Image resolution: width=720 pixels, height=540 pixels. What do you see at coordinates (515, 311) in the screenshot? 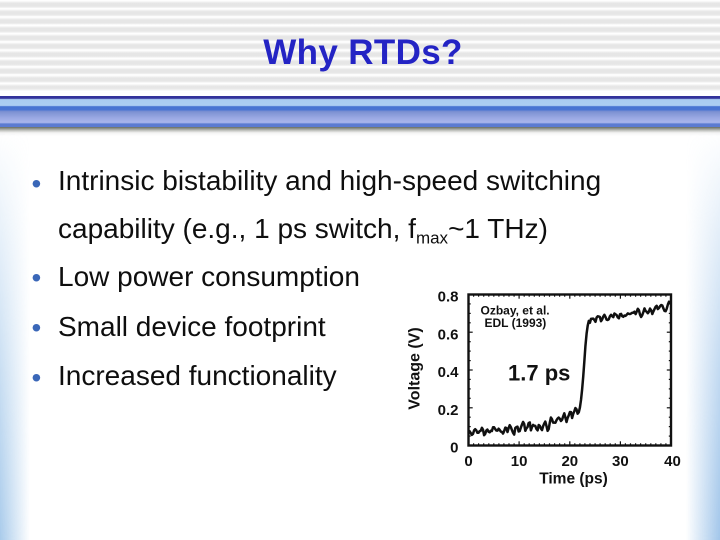
I see `svg-text: Ozbay, et al.` at bounding box center [515, 311].